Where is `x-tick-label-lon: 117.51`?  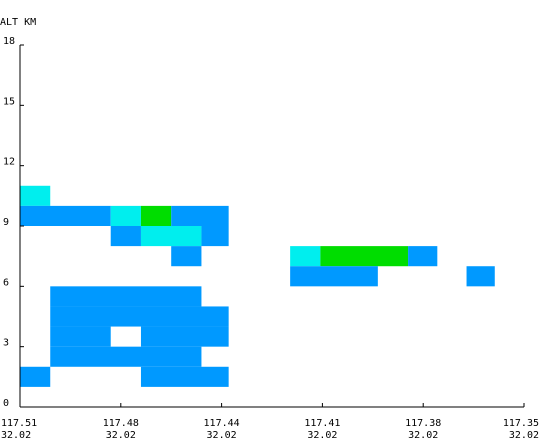
x-tick-label-lon: 117.51 is located at coordinates (19, 423).